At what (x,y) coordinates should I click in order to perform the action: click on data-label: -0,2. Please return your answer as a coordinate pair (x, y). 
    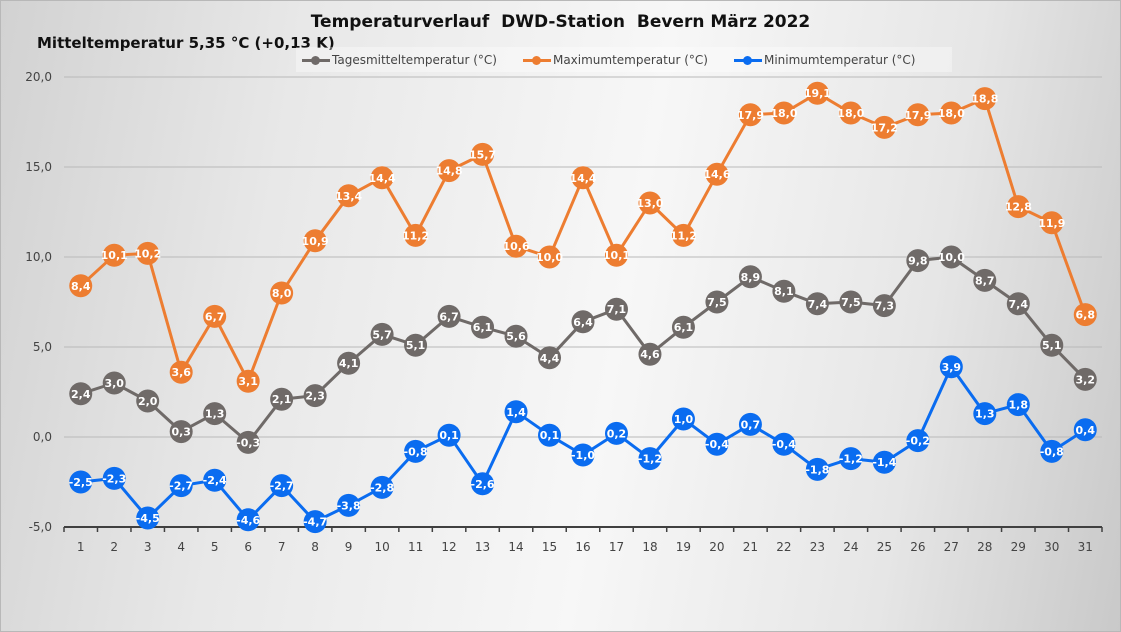
    Looking at the image, I should click on (918, 441).